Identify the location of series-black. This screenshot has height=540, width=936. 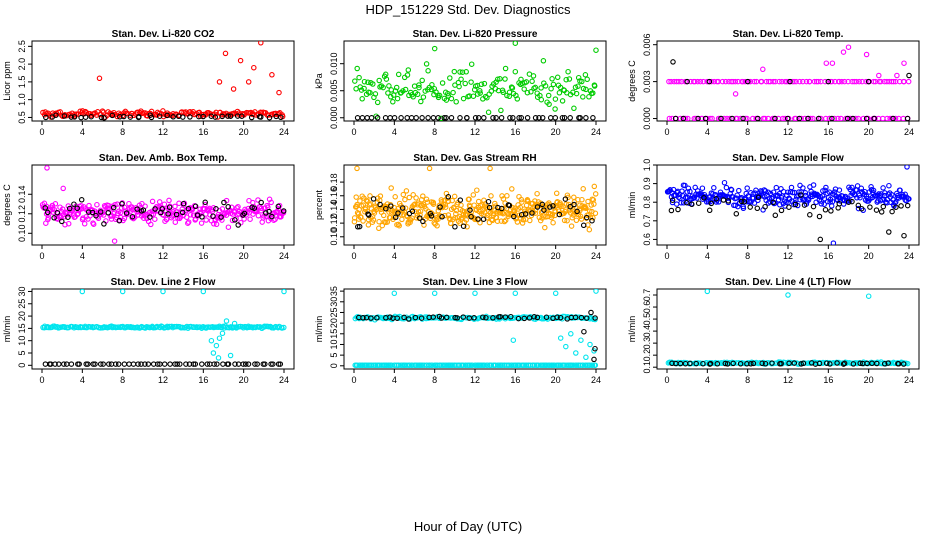
(477, 336).